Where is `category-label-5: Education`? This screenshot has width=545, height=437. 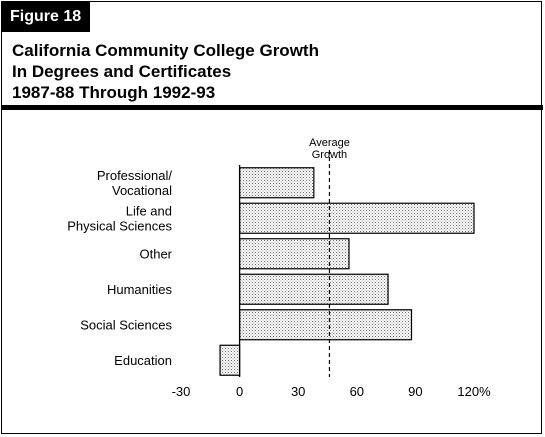 category-label-5: Education is located at coordinates (143, 360).